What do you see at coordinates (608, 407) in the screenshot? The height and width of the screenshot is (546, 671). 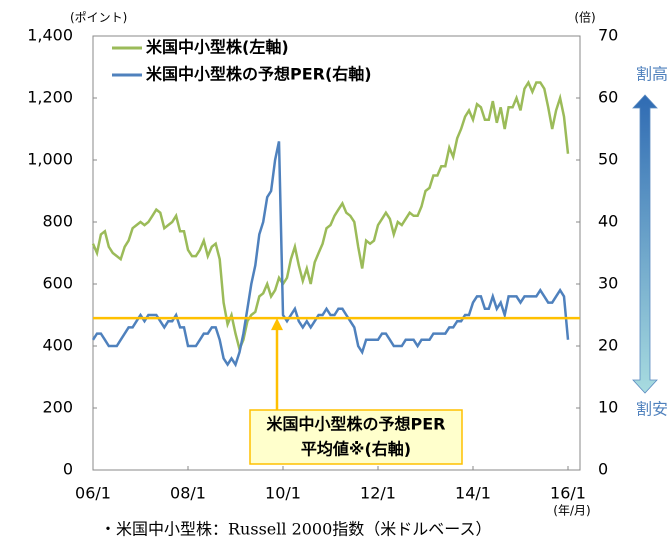 I see `y2-tick-label: 10` at bounding box center [608, 407].